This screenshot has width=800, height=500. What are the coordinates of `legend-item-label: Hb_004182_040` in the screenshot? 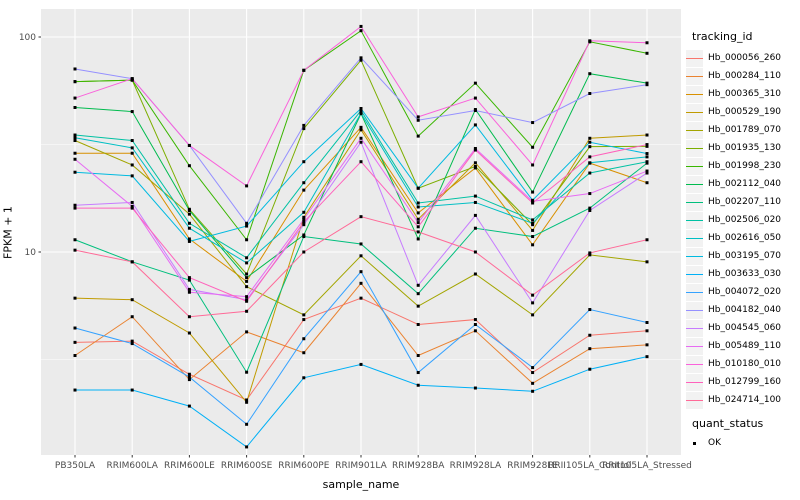 It's located at (745, 310).